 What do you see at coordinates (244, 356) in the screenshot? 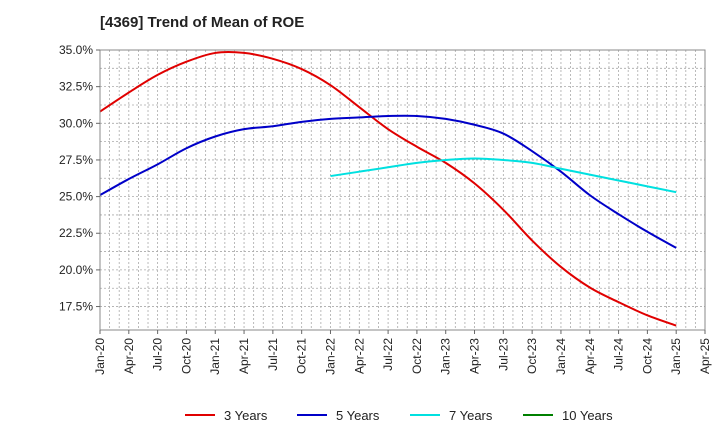
I see `x-tick-label: Apr-21` at bounding box center [244, 356].